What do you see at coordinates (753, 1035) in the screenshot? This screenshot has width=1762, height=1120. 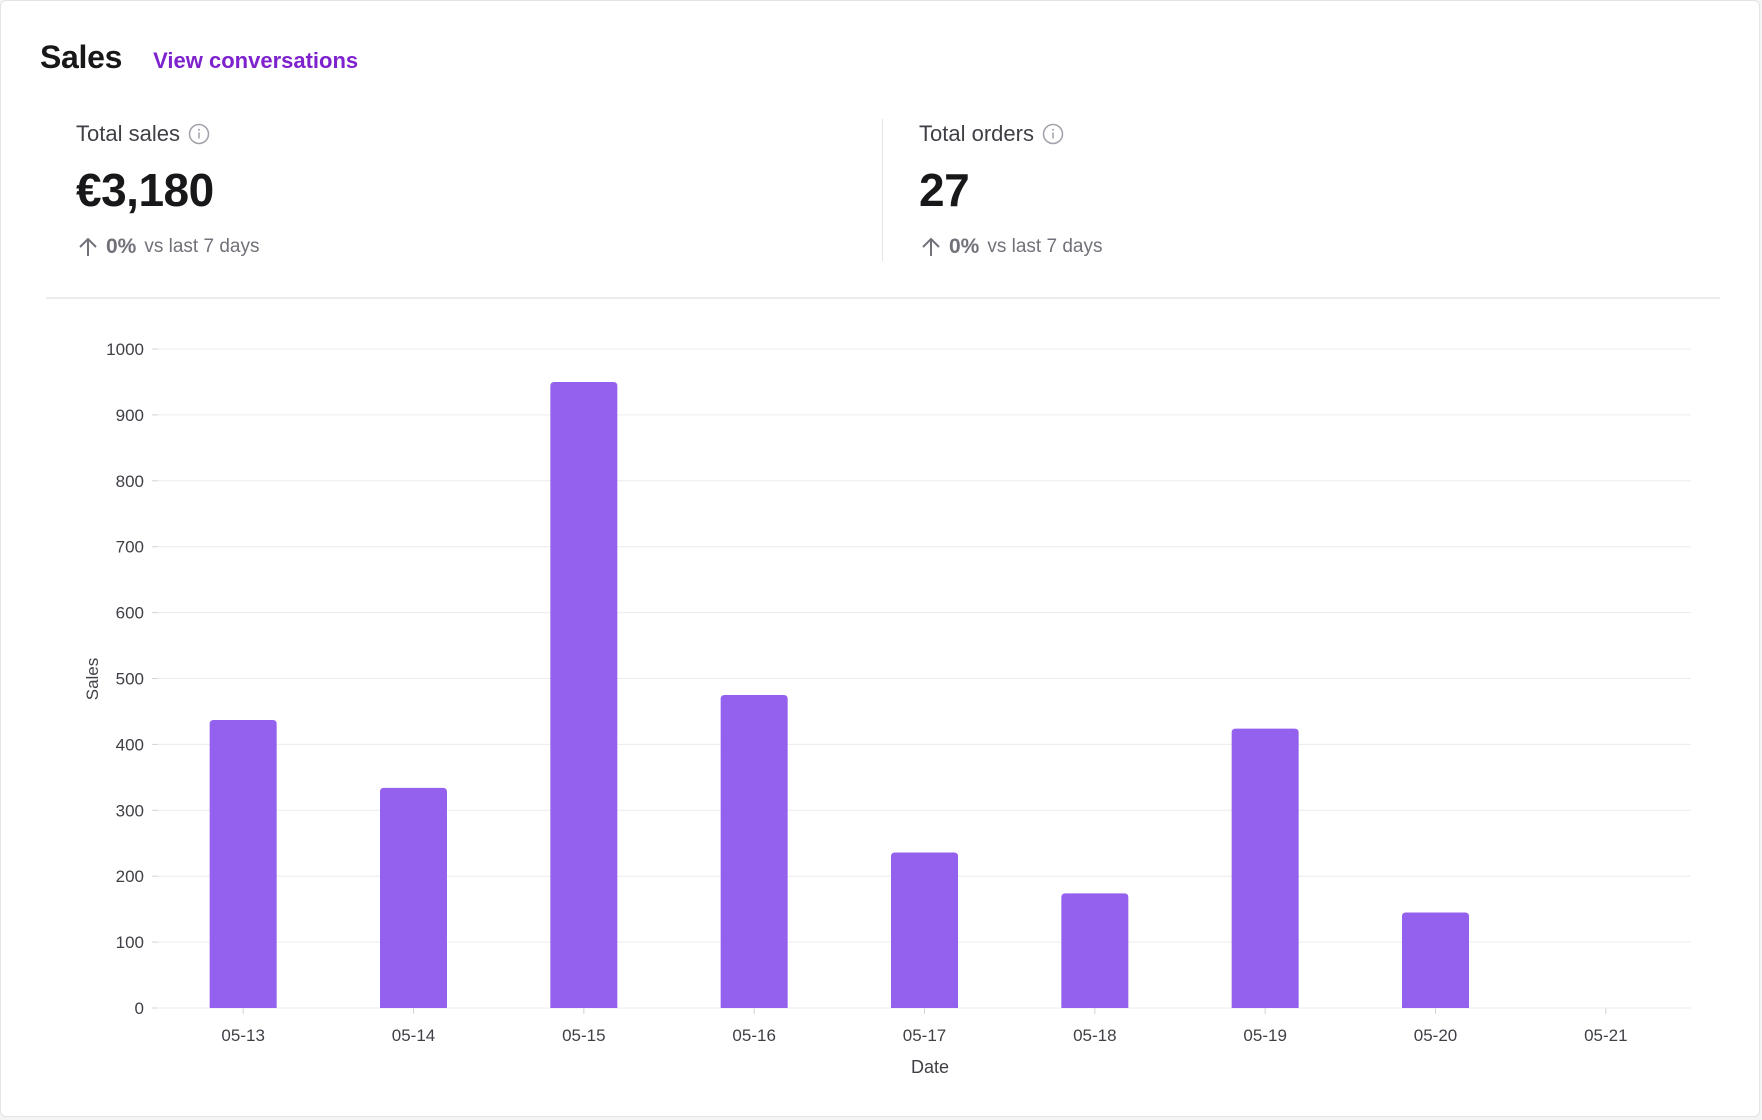 I see `x-tick-label: 05-16` at bounding box center [753, 1035].